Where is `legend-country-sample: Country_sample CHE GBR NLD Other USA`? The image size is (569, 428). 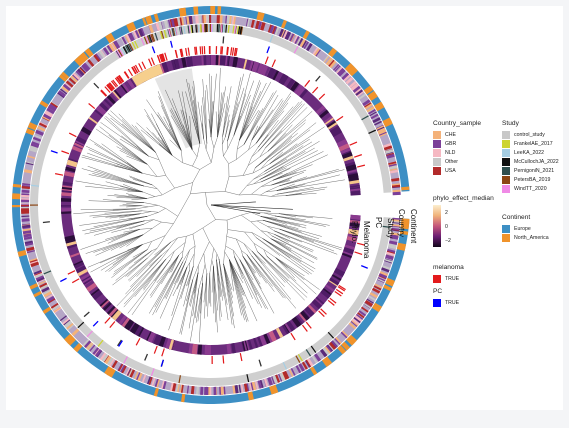
legend-country-sample: Country_sample CHE GBR NLD Other USA is located at coordinates (457, 147).